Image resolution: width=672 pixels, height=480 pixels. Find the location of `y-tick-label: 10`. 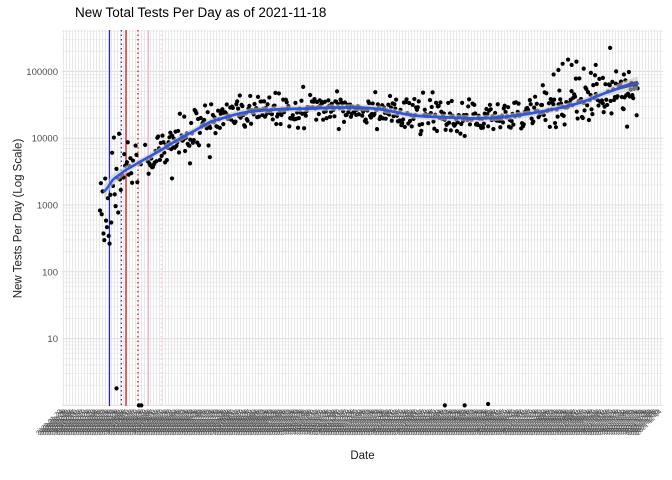

y-tick-label: 10 is located at coordinates (52, 339).